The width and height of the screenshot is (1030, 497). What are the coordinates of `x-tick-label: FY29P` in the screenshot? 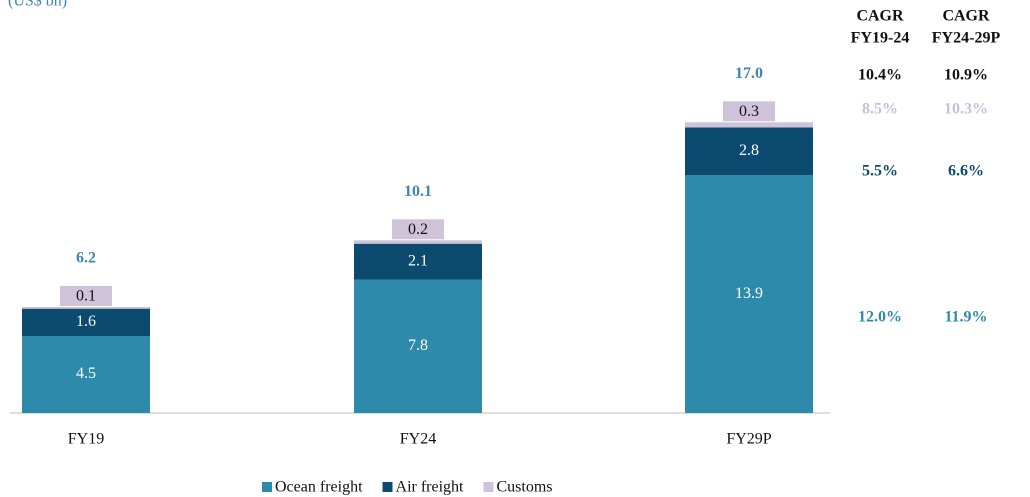 It's located at (748, 439).